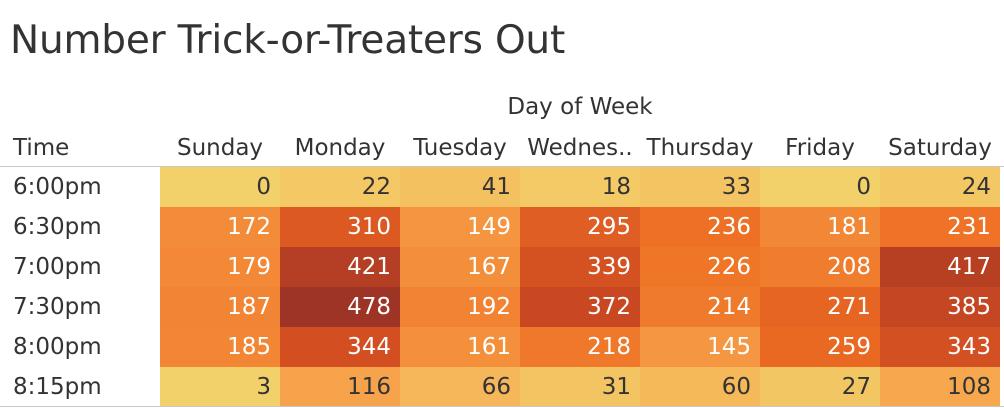  I want to click on column-header: Sunday, so click(220, 148).